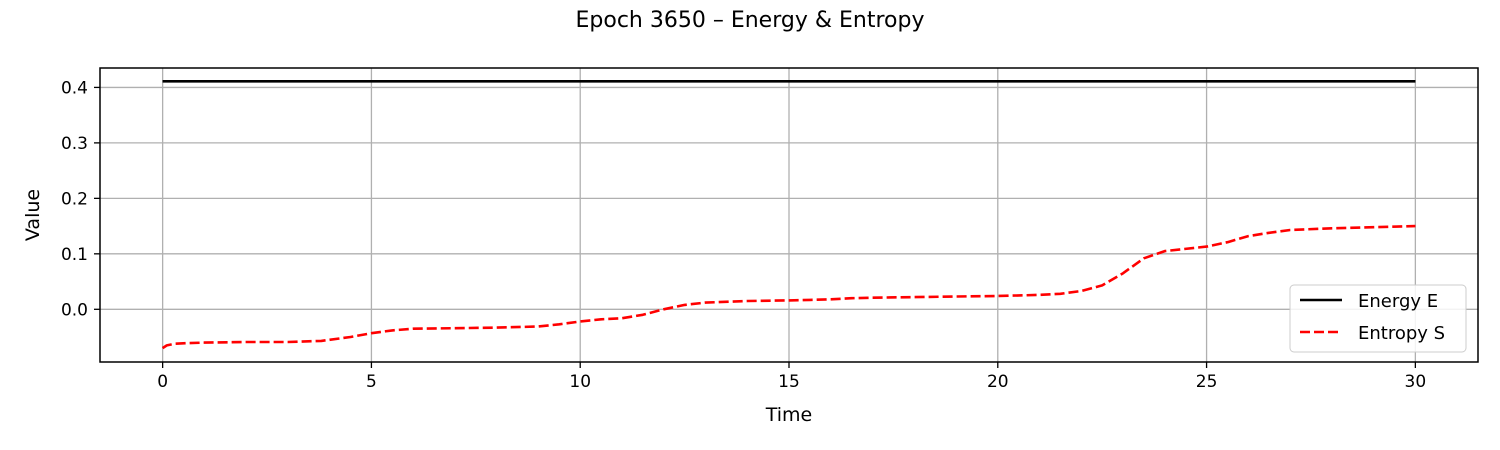  Describe the element at coordinates (1401, 333) in the screenshot. I see `legend-label: Entropy S` at that location.